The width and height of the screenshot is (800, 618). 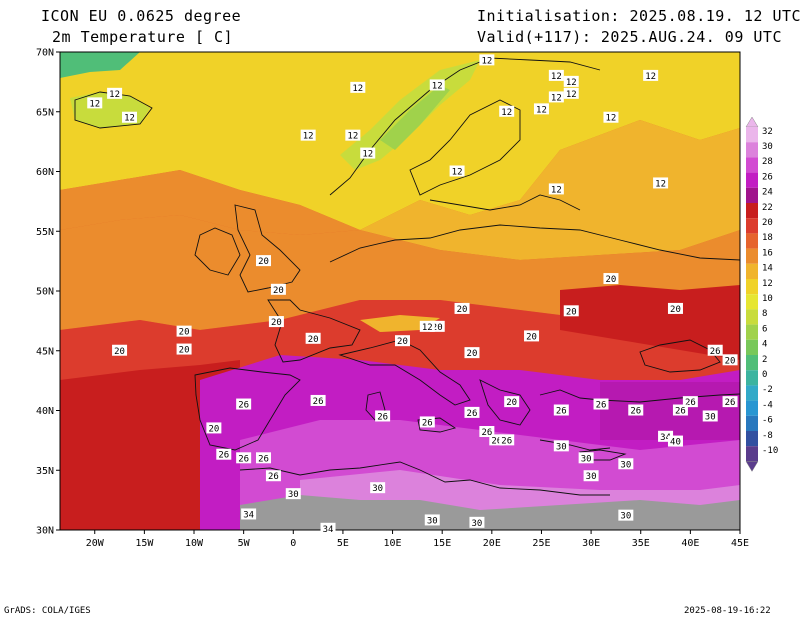 I want to click on x-tick-label: 5W, so click(x=244, y=543).